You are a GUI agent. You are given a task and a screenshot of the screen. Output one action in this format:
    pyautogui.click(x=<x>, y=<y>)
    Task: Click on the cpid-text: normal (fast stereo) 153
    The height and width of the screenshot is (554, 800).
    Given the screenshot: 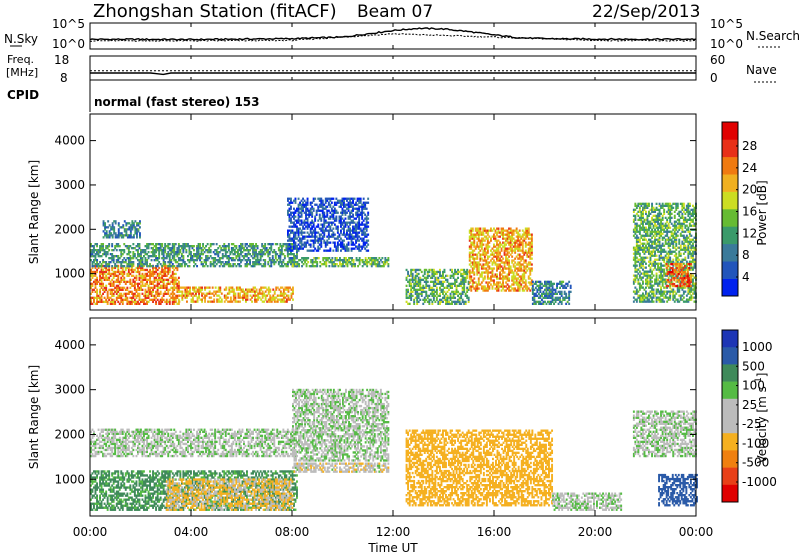 What is the action you would take?
    pyautogui.click(x=177, y=102)
    